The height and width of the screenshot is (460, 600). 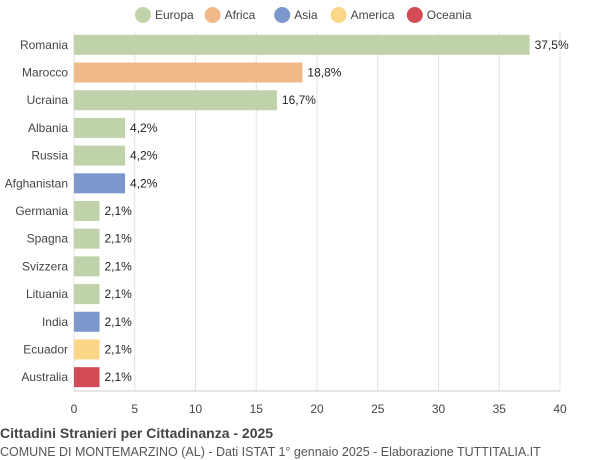 I want to click on category-label: Germania, so click(x=41, y=211).